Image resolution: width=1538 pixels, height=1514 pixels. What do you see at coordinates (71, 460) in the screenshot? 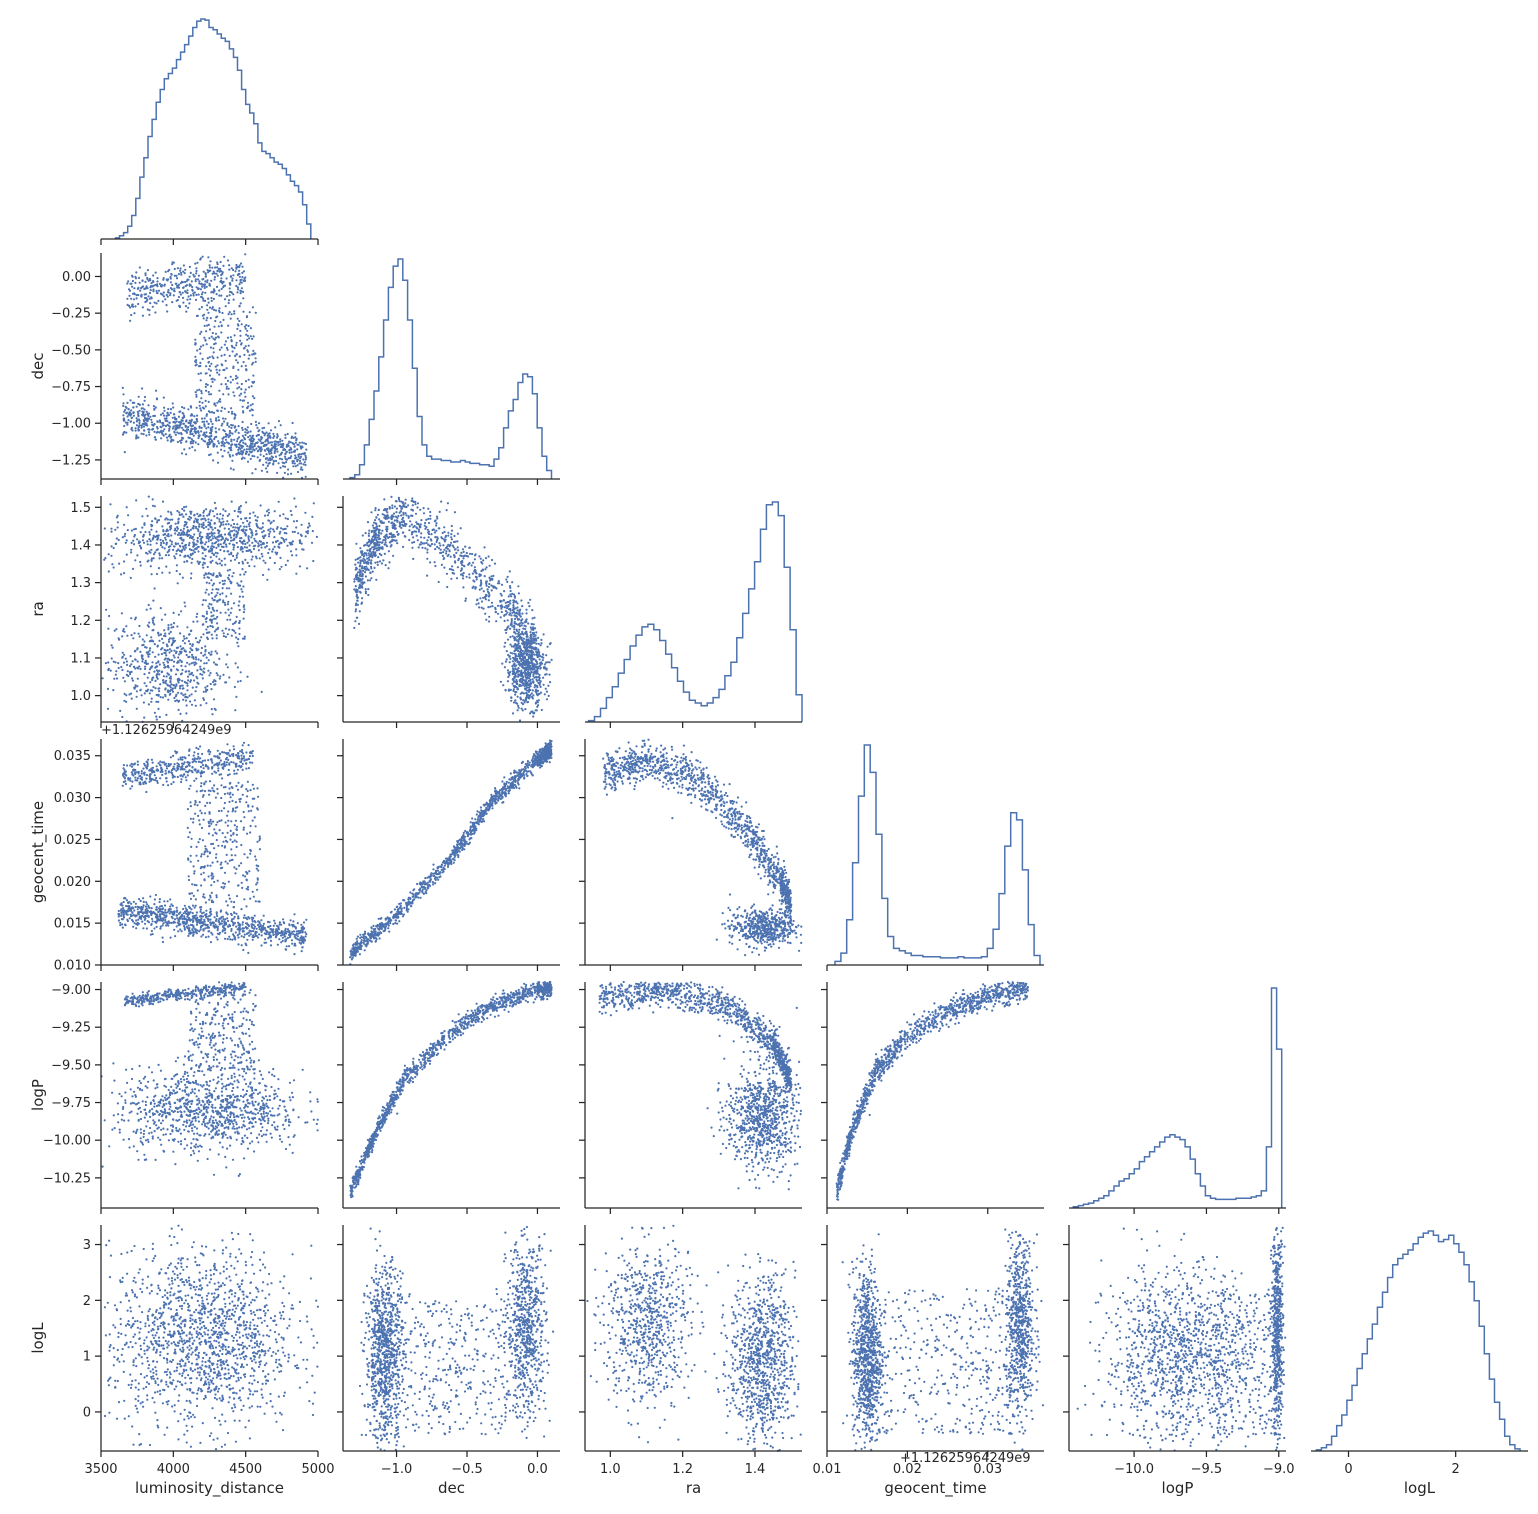
I see `y-tick-label: −1.25` at bounding box center [71, 460].